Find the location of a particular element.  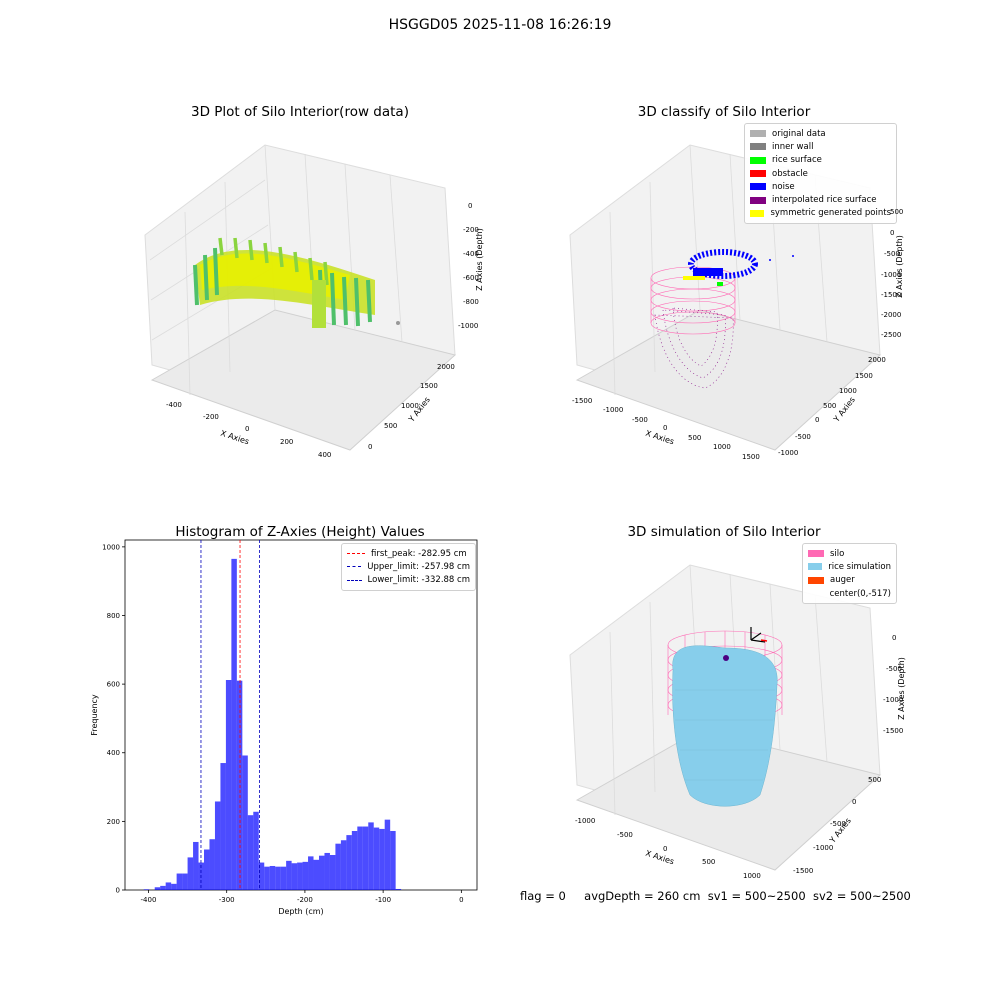

legend-item: center(0,-517) is located at coordinates (849, 593).